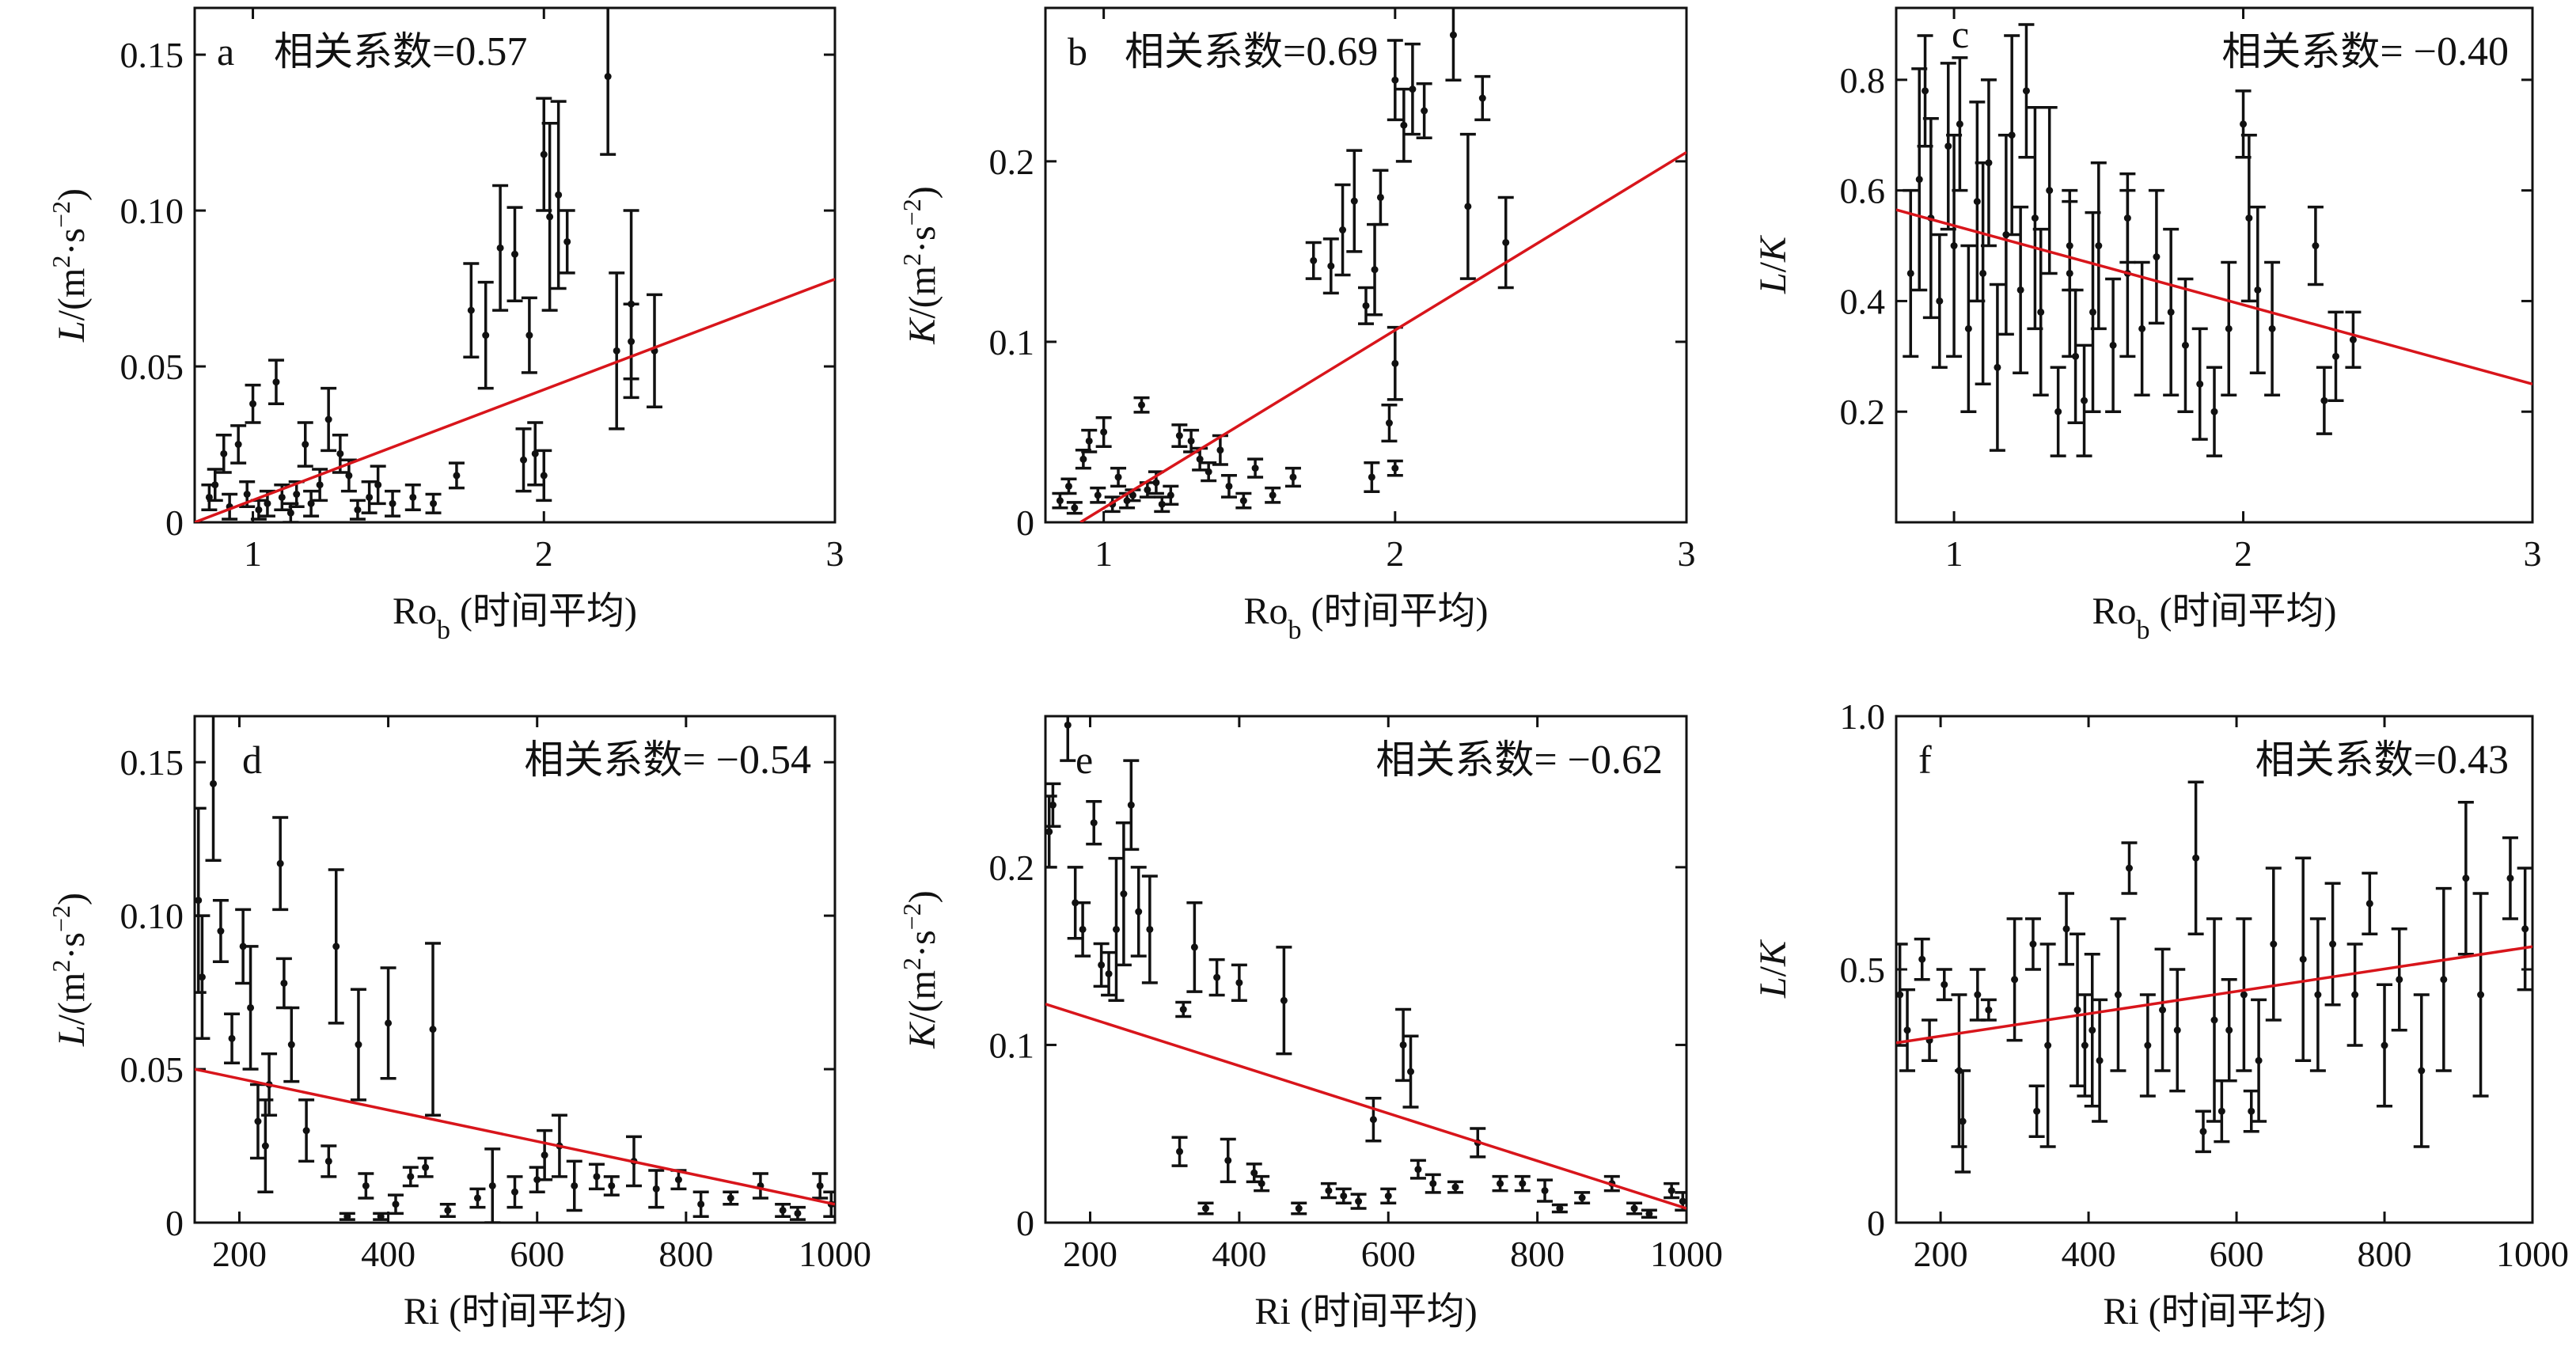  I want to click on correlation-annotation: 相关系数= −0.40, so click(2365, 51).